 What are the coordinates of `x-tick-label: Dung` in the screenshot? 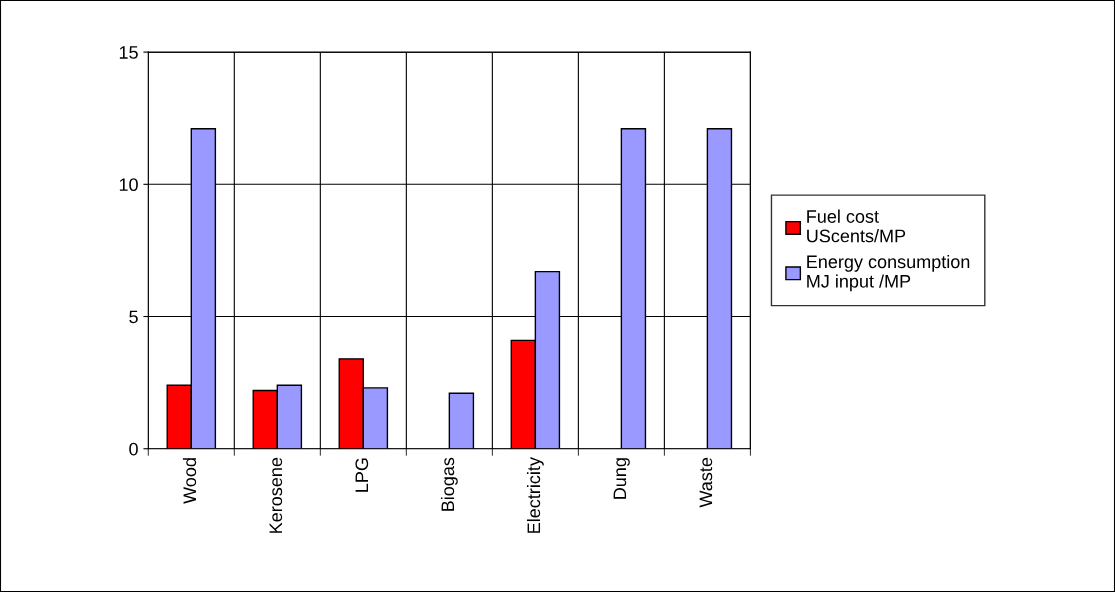 It's located at (621, 478).